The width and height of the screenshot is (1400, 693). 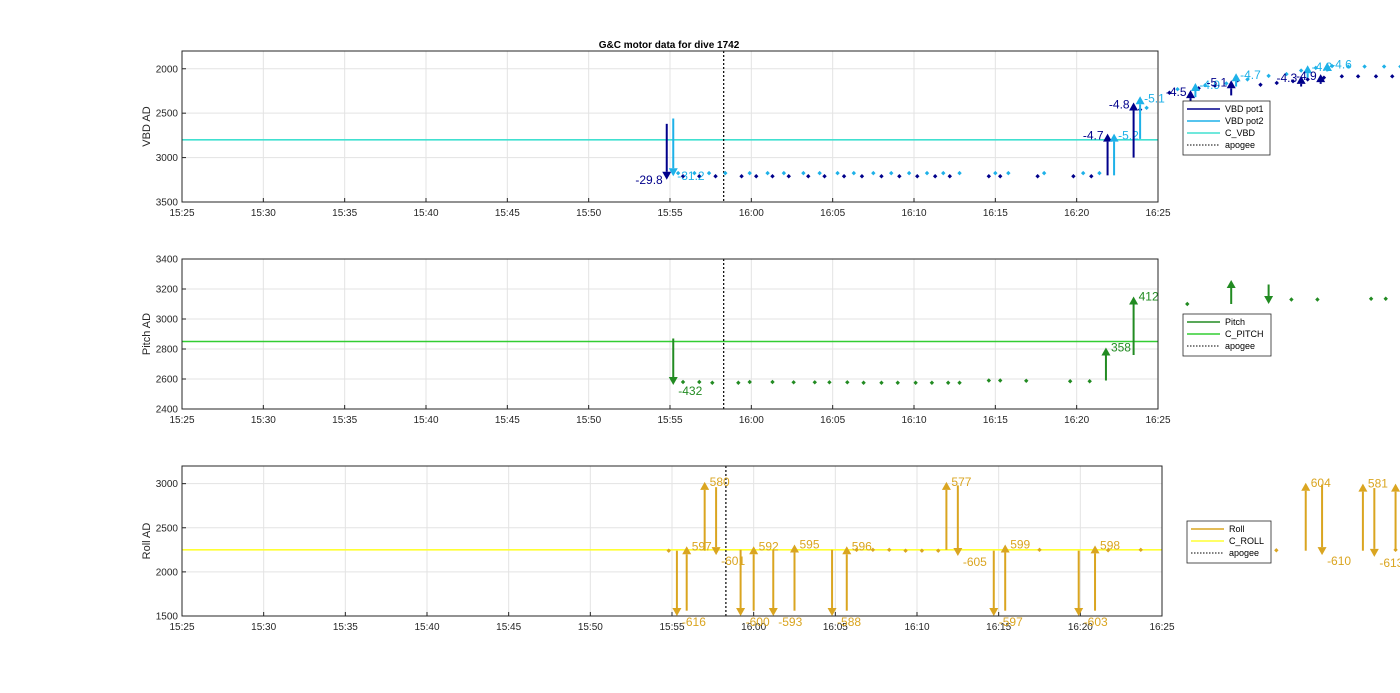 What do you see at coordinates (167, 572) in the screenshot?
I see `y-tick-label: 2000` at bounding box center [167, 572].